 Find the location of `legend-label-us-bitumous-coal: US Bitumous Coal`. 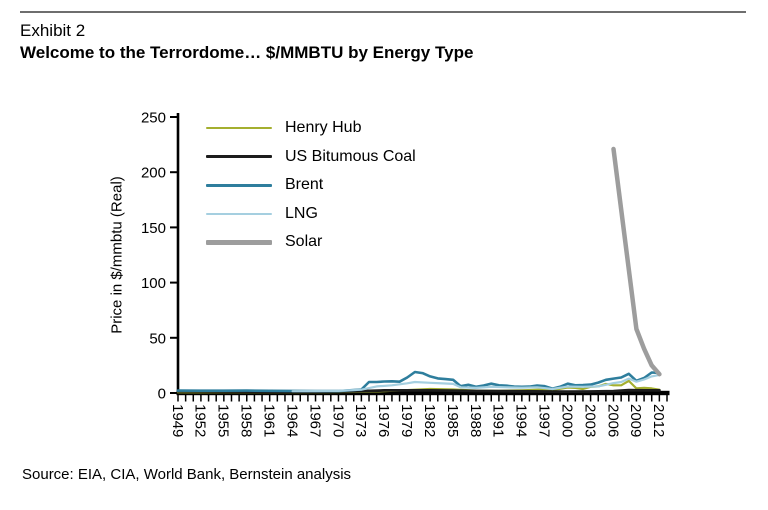

legend-label-us-bitumous-coal: US Bitumous Coal is located at coordinates (350, 156).